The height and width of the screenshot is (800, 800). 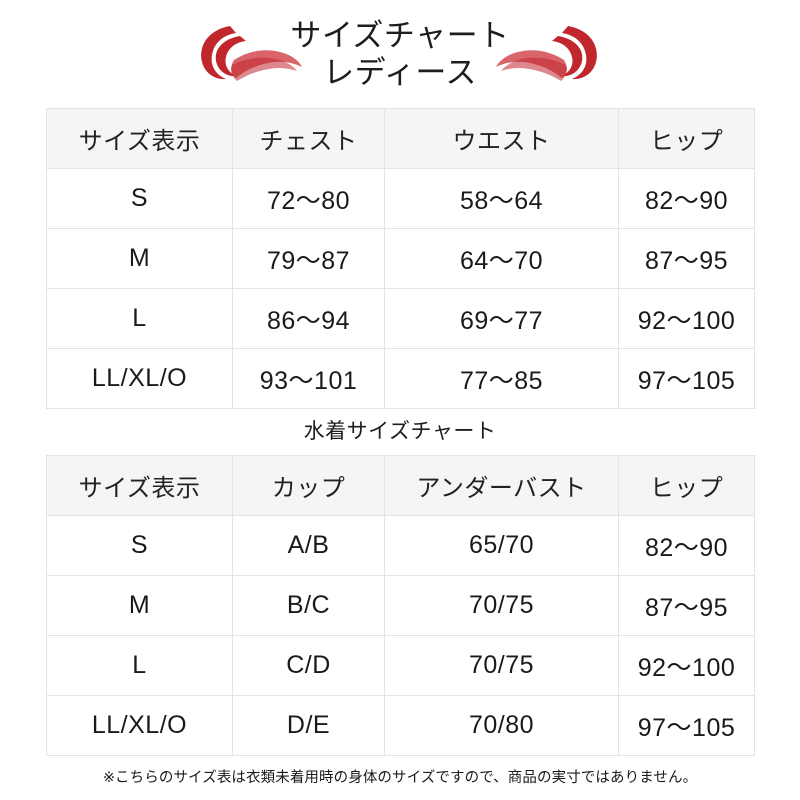 What do you see at coordinates (308, 485) in the screenshot?
I see `col-header-cup: カップ` at bounding box center [308, 485].